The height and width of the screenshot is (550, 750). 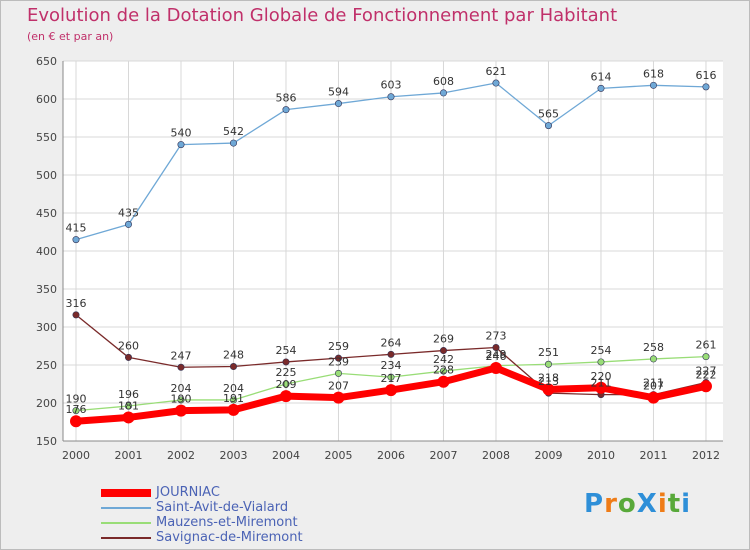 I want to click on data-label: 415, so click(x=76, y=228).